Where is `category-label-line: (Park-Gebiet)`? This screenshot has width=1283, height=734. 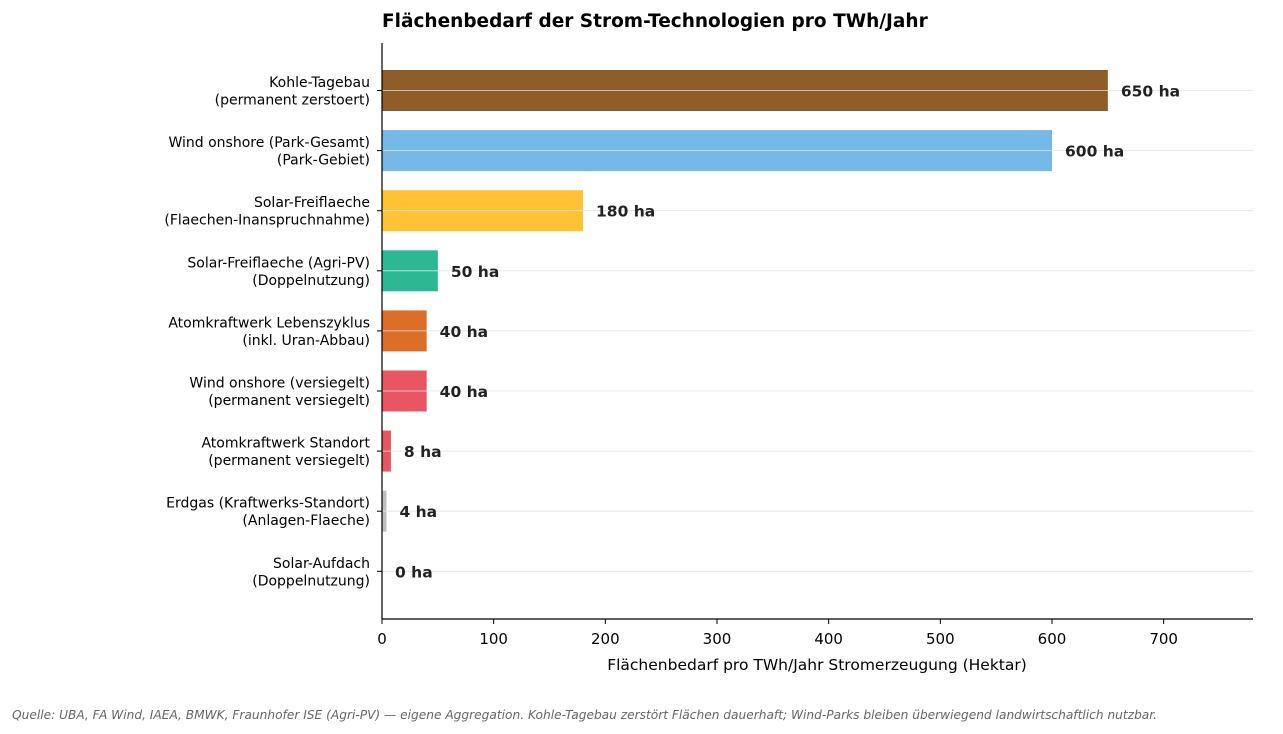
category-label-line: (Park-Gebiet) is located at coordinates (323, 161).